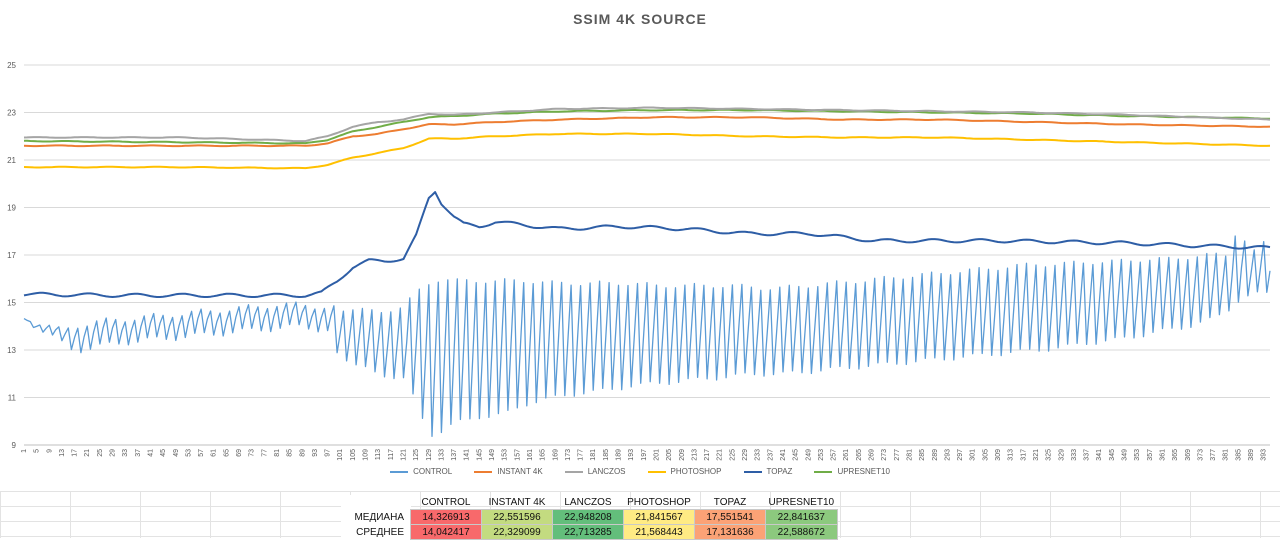 Image resolution: width=1280 pixels, height=540 pixels. What do you see at coordinates (947, 455) in the screenshot?
I see `x-tick-label: 293` at bounding box center [947, 455].